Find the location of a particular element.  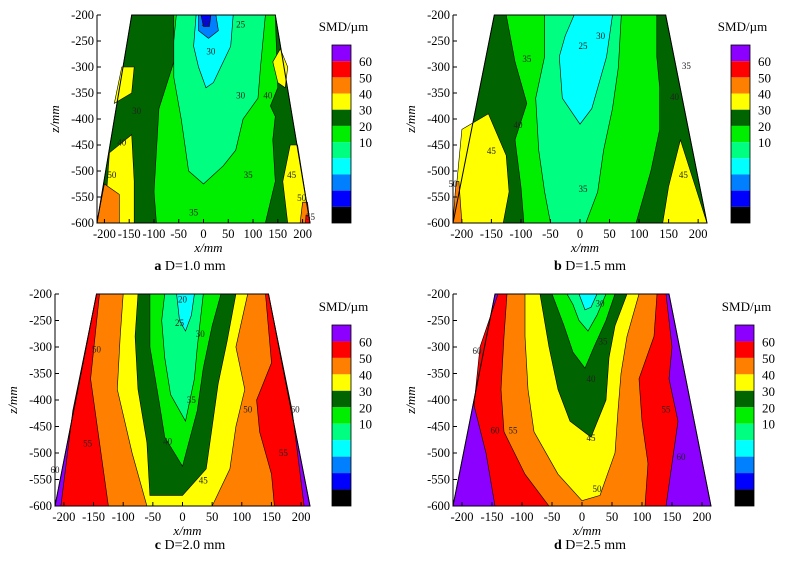

panel-caption: c D=2.0 mm is located at coordinates (190, 545).